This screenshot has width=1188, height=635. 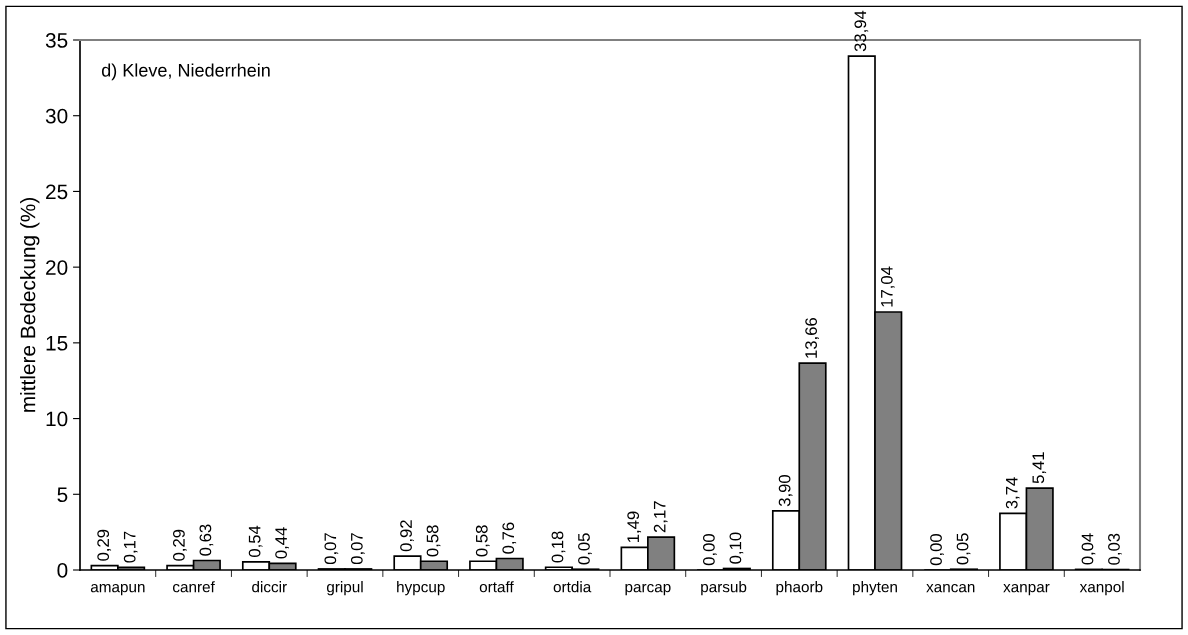 What do you see at coordinates (1115, 549) in the screenshot?
I see `data-label: 0,03` at bounding box center [1115, 549].